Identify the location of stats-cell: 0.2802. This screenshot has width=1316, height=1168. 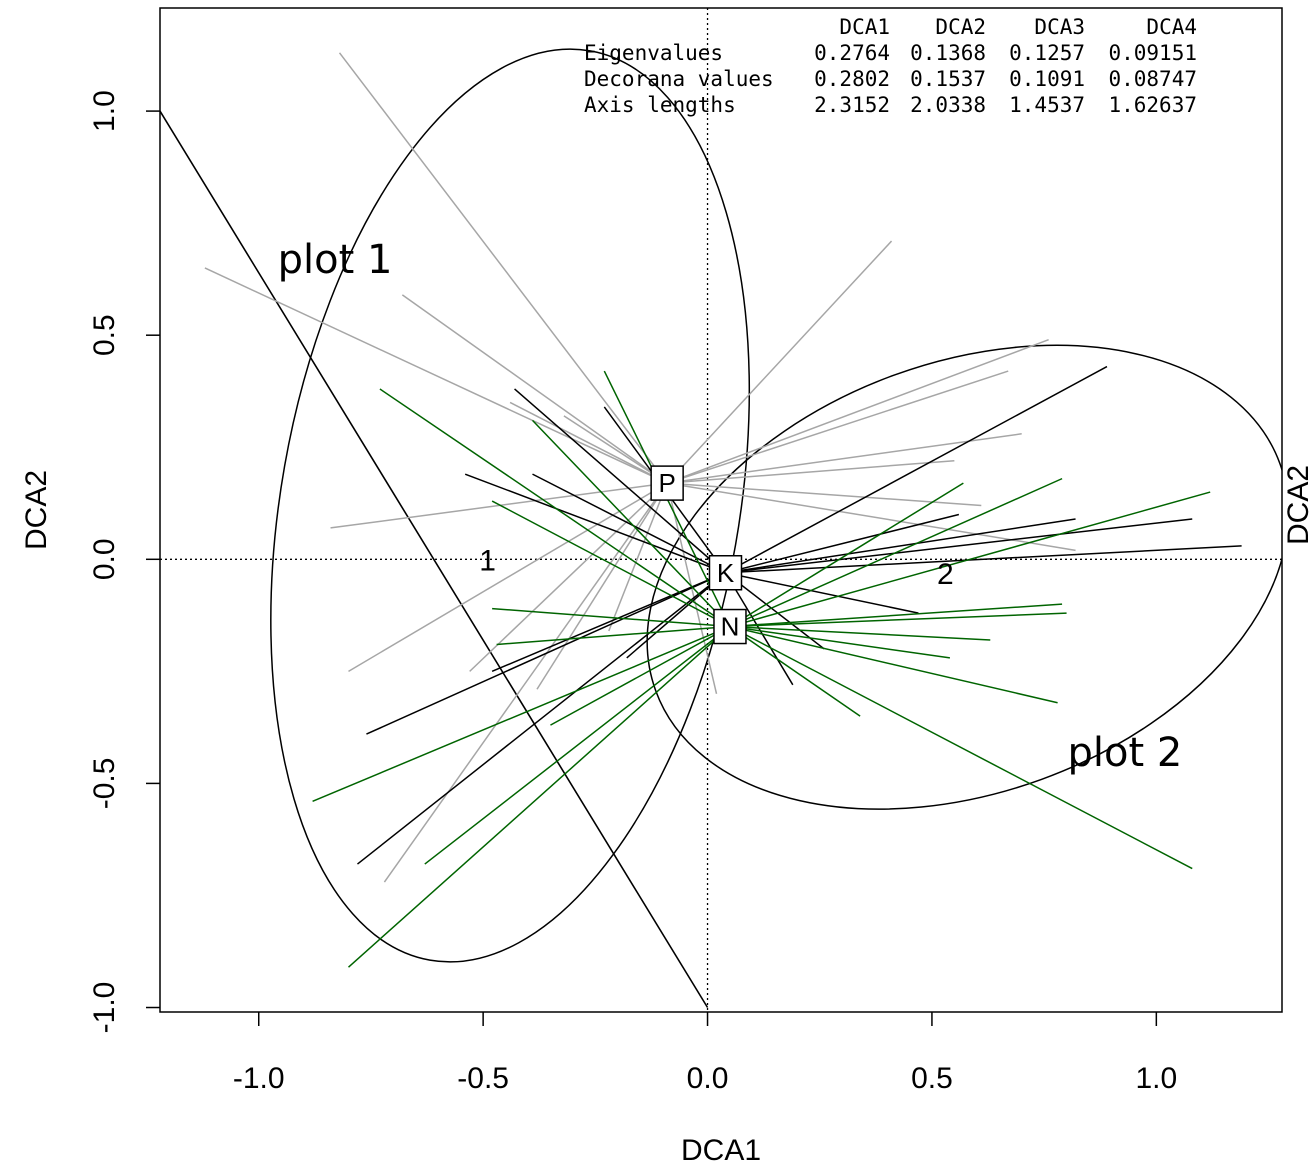
(852, 79).